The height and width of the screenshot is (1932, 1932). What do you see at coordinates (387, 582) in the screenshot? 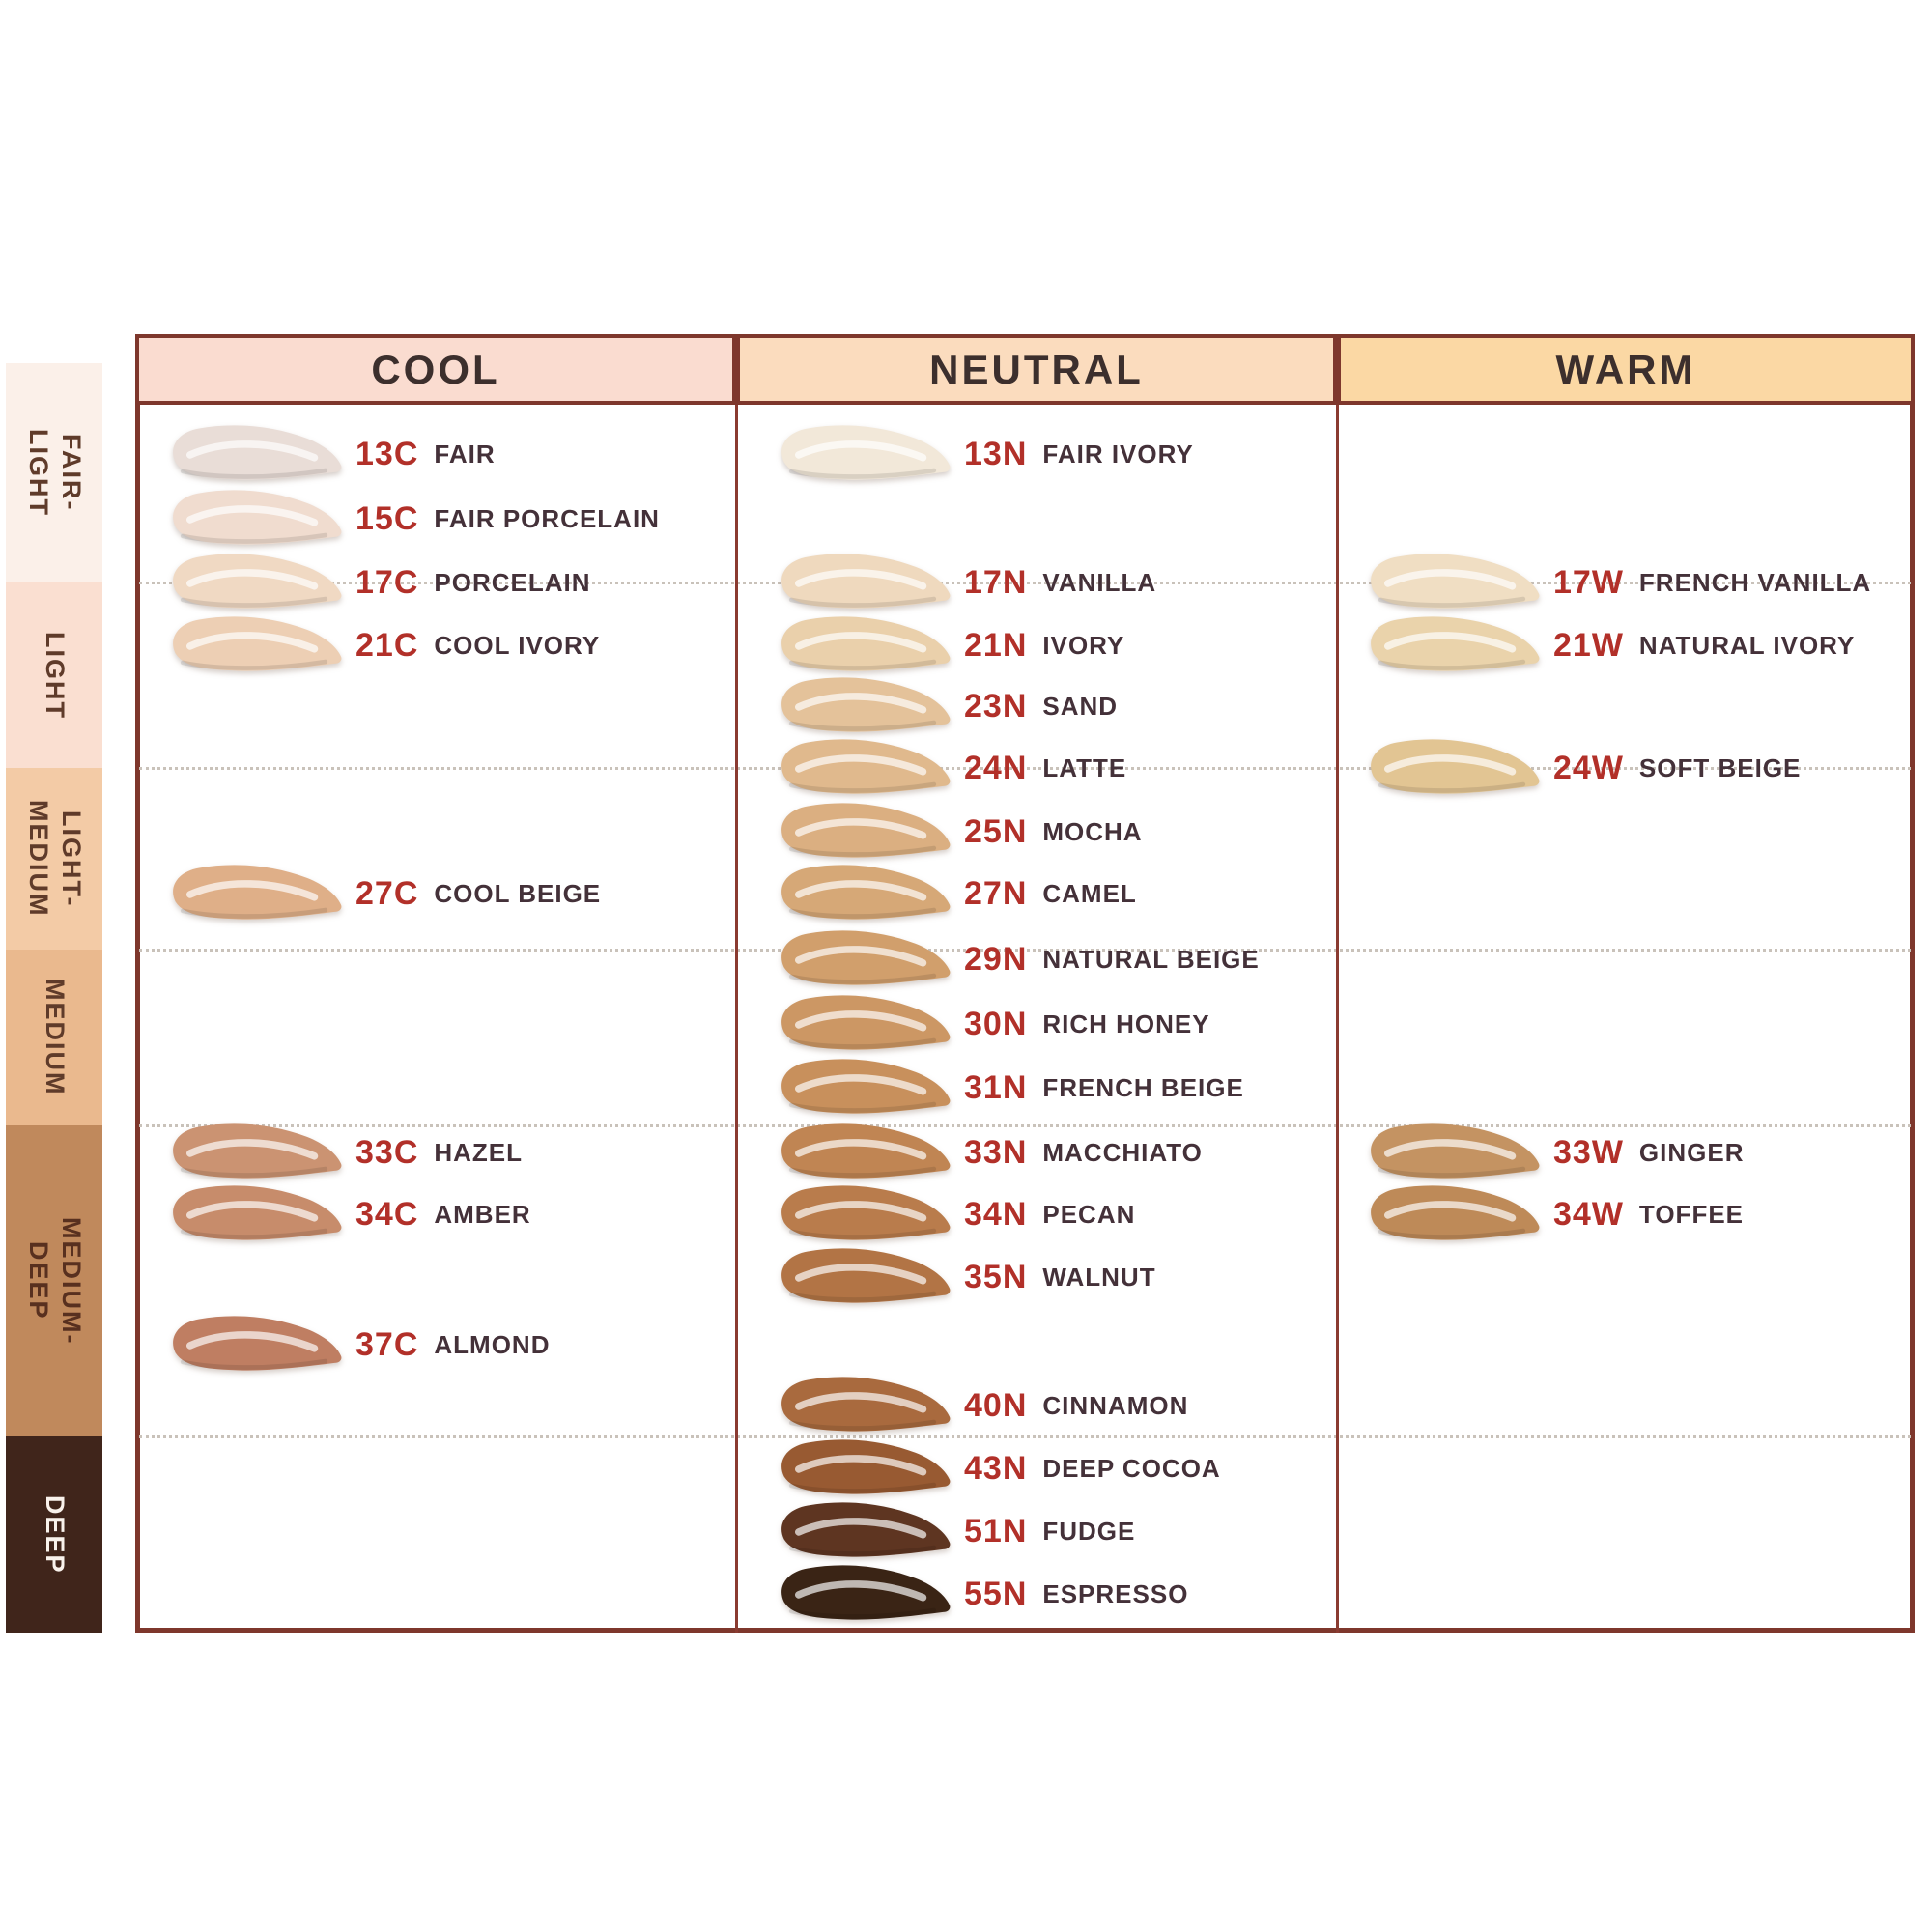
I see `shade-code: 17C` at bounding box center [387, 582].